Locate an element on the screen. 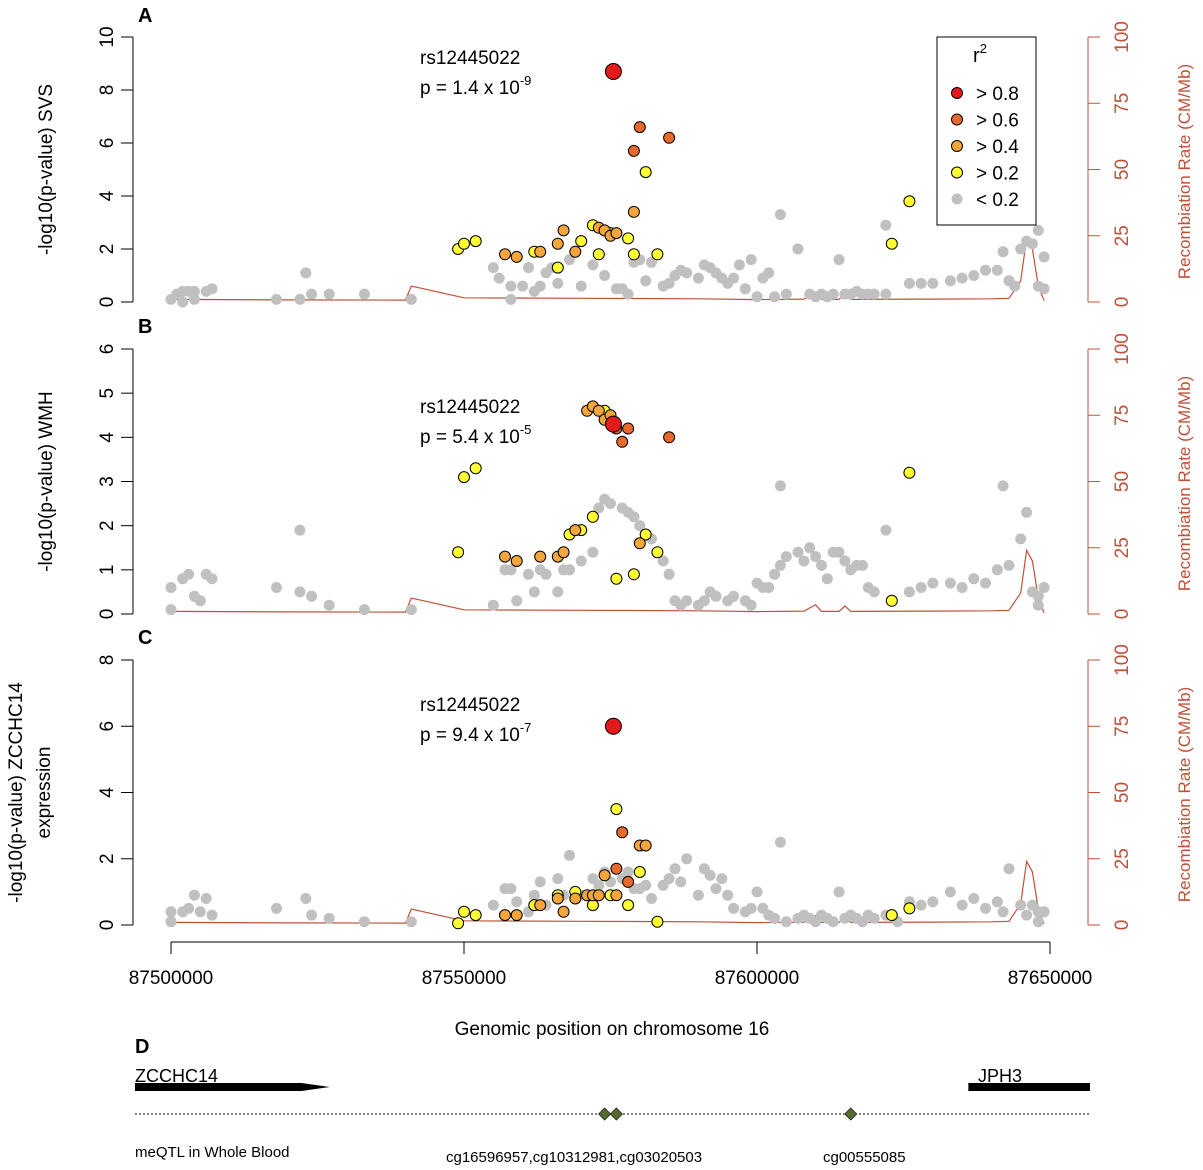 The width and height of the screenshot is (1203, 1170). y-axis-label-line2: expression is located at coordinates (44, 793).